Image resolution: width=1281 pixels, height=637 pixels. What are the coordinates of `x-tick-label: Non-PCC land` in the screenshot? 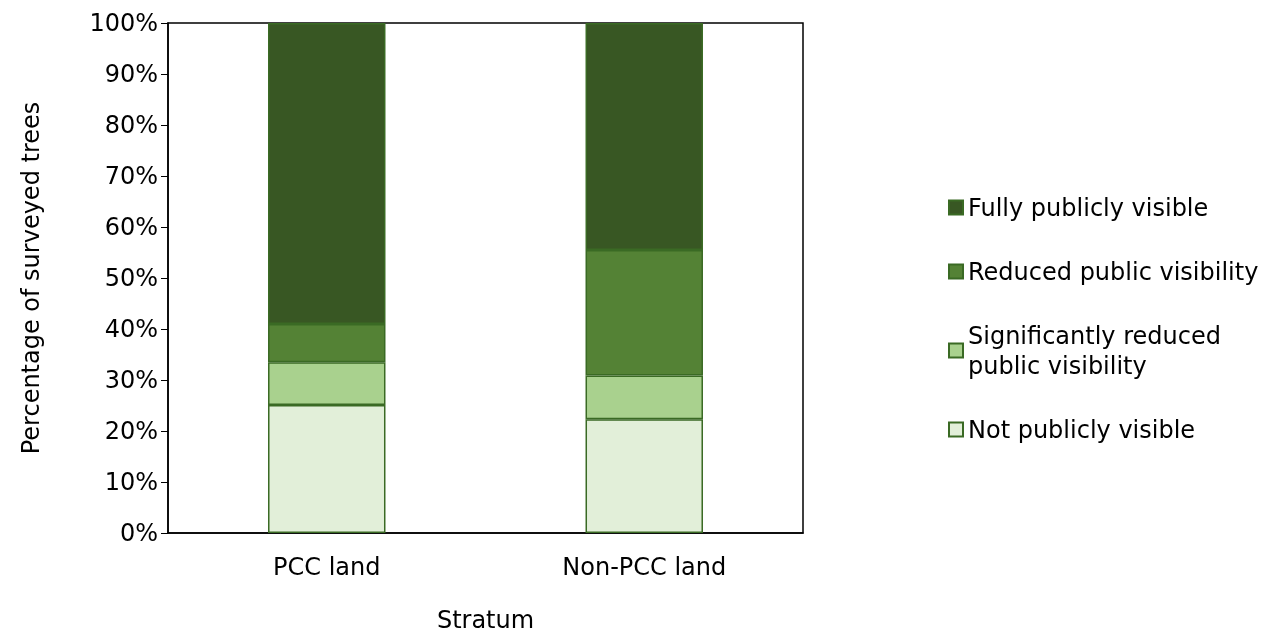 It's located at (644, 567).